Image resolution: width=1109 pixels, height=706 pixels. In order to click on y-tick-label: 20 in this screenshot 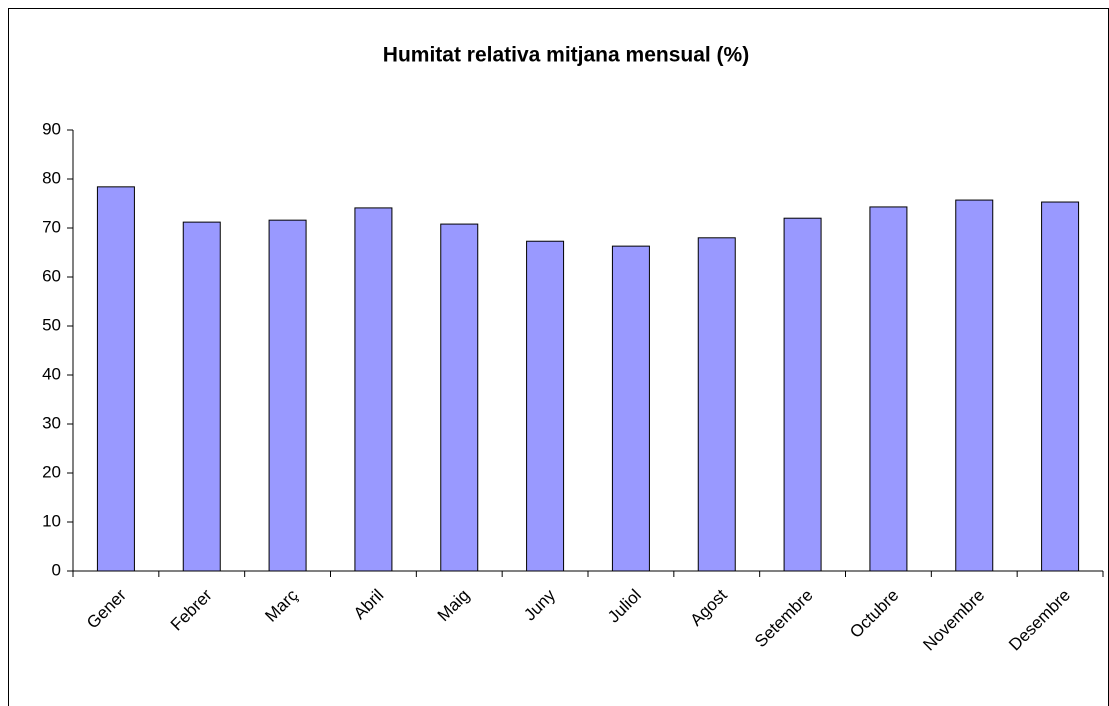, I will do `click(51, 471)`.